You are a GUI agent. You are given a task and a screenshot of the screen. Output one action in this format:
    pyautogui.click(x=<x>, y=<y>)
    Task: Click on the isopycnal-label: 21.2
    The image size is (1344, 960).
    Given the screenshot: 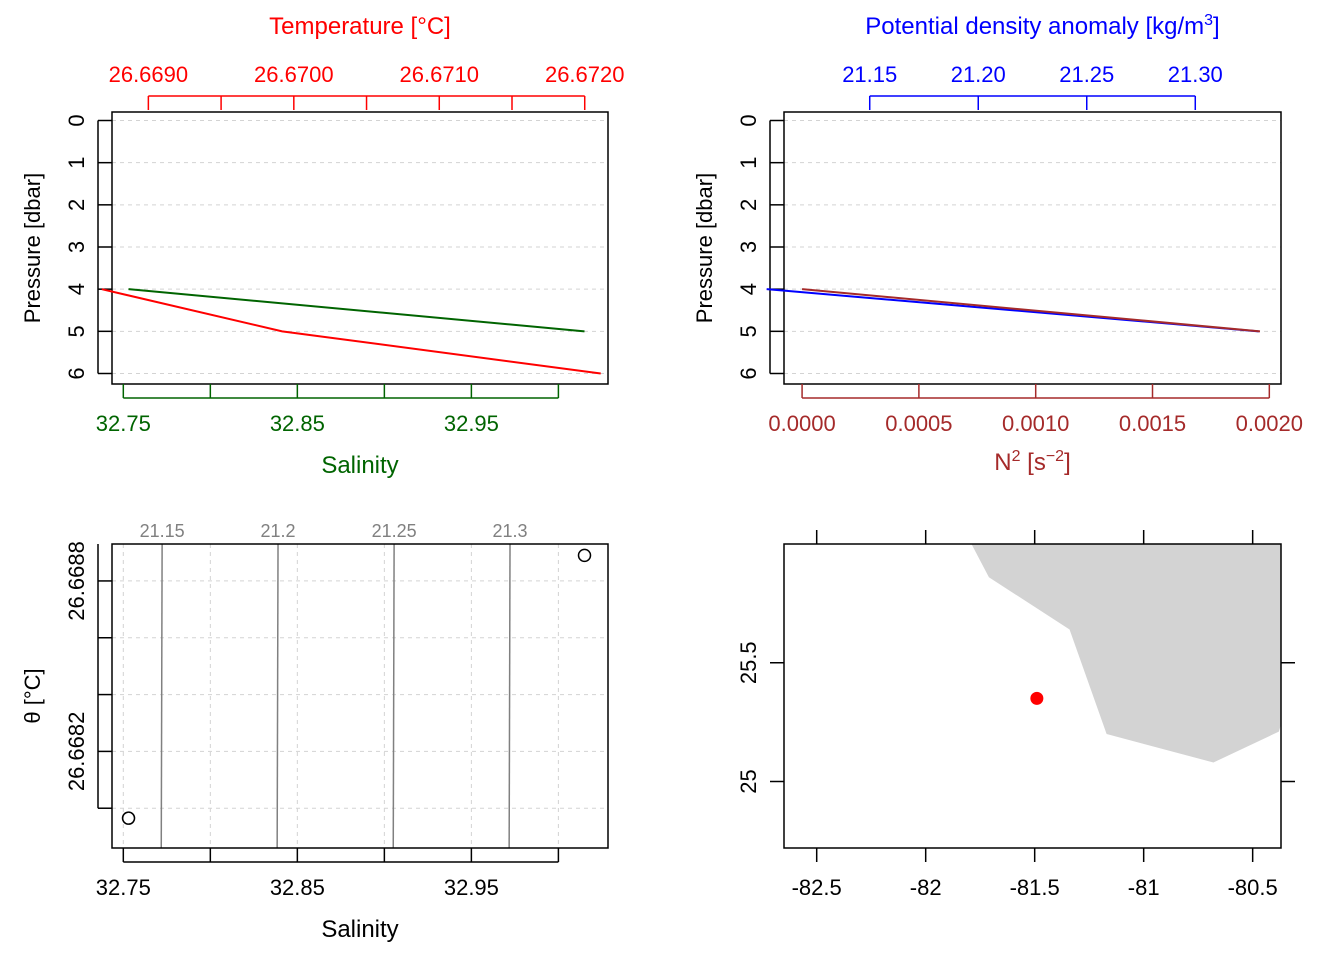 What is the action you would take?
    pyautogui.click(x=278, y=531)
    